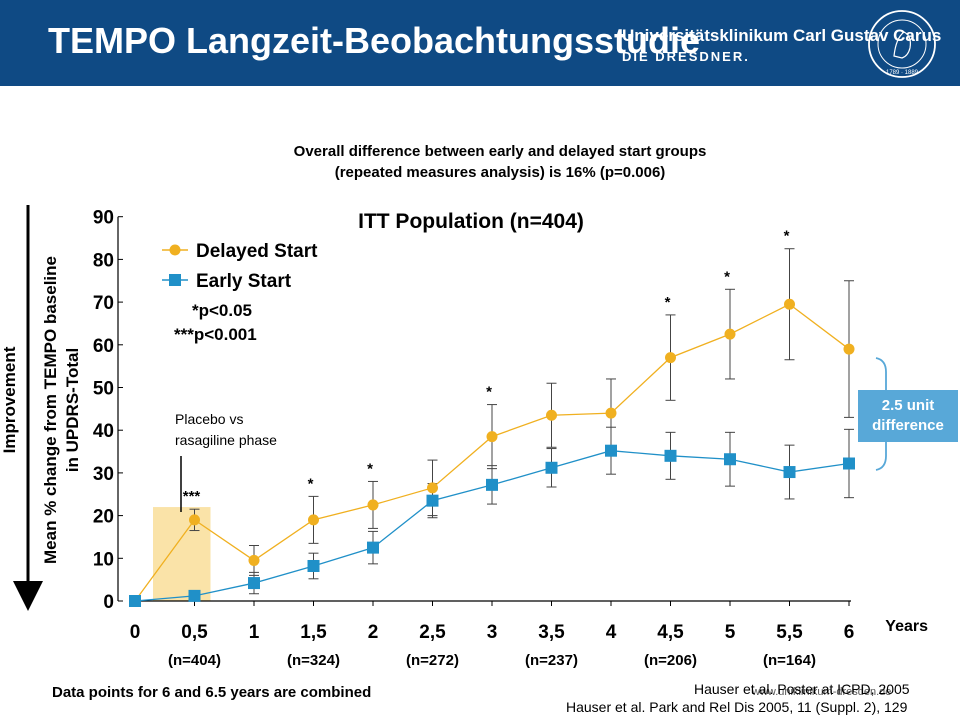 This screenshot has width=960, height=720. Describe the element at coordinates (222, 310) in the screenshot. I see `legend-note: *p<0.05` at that location.